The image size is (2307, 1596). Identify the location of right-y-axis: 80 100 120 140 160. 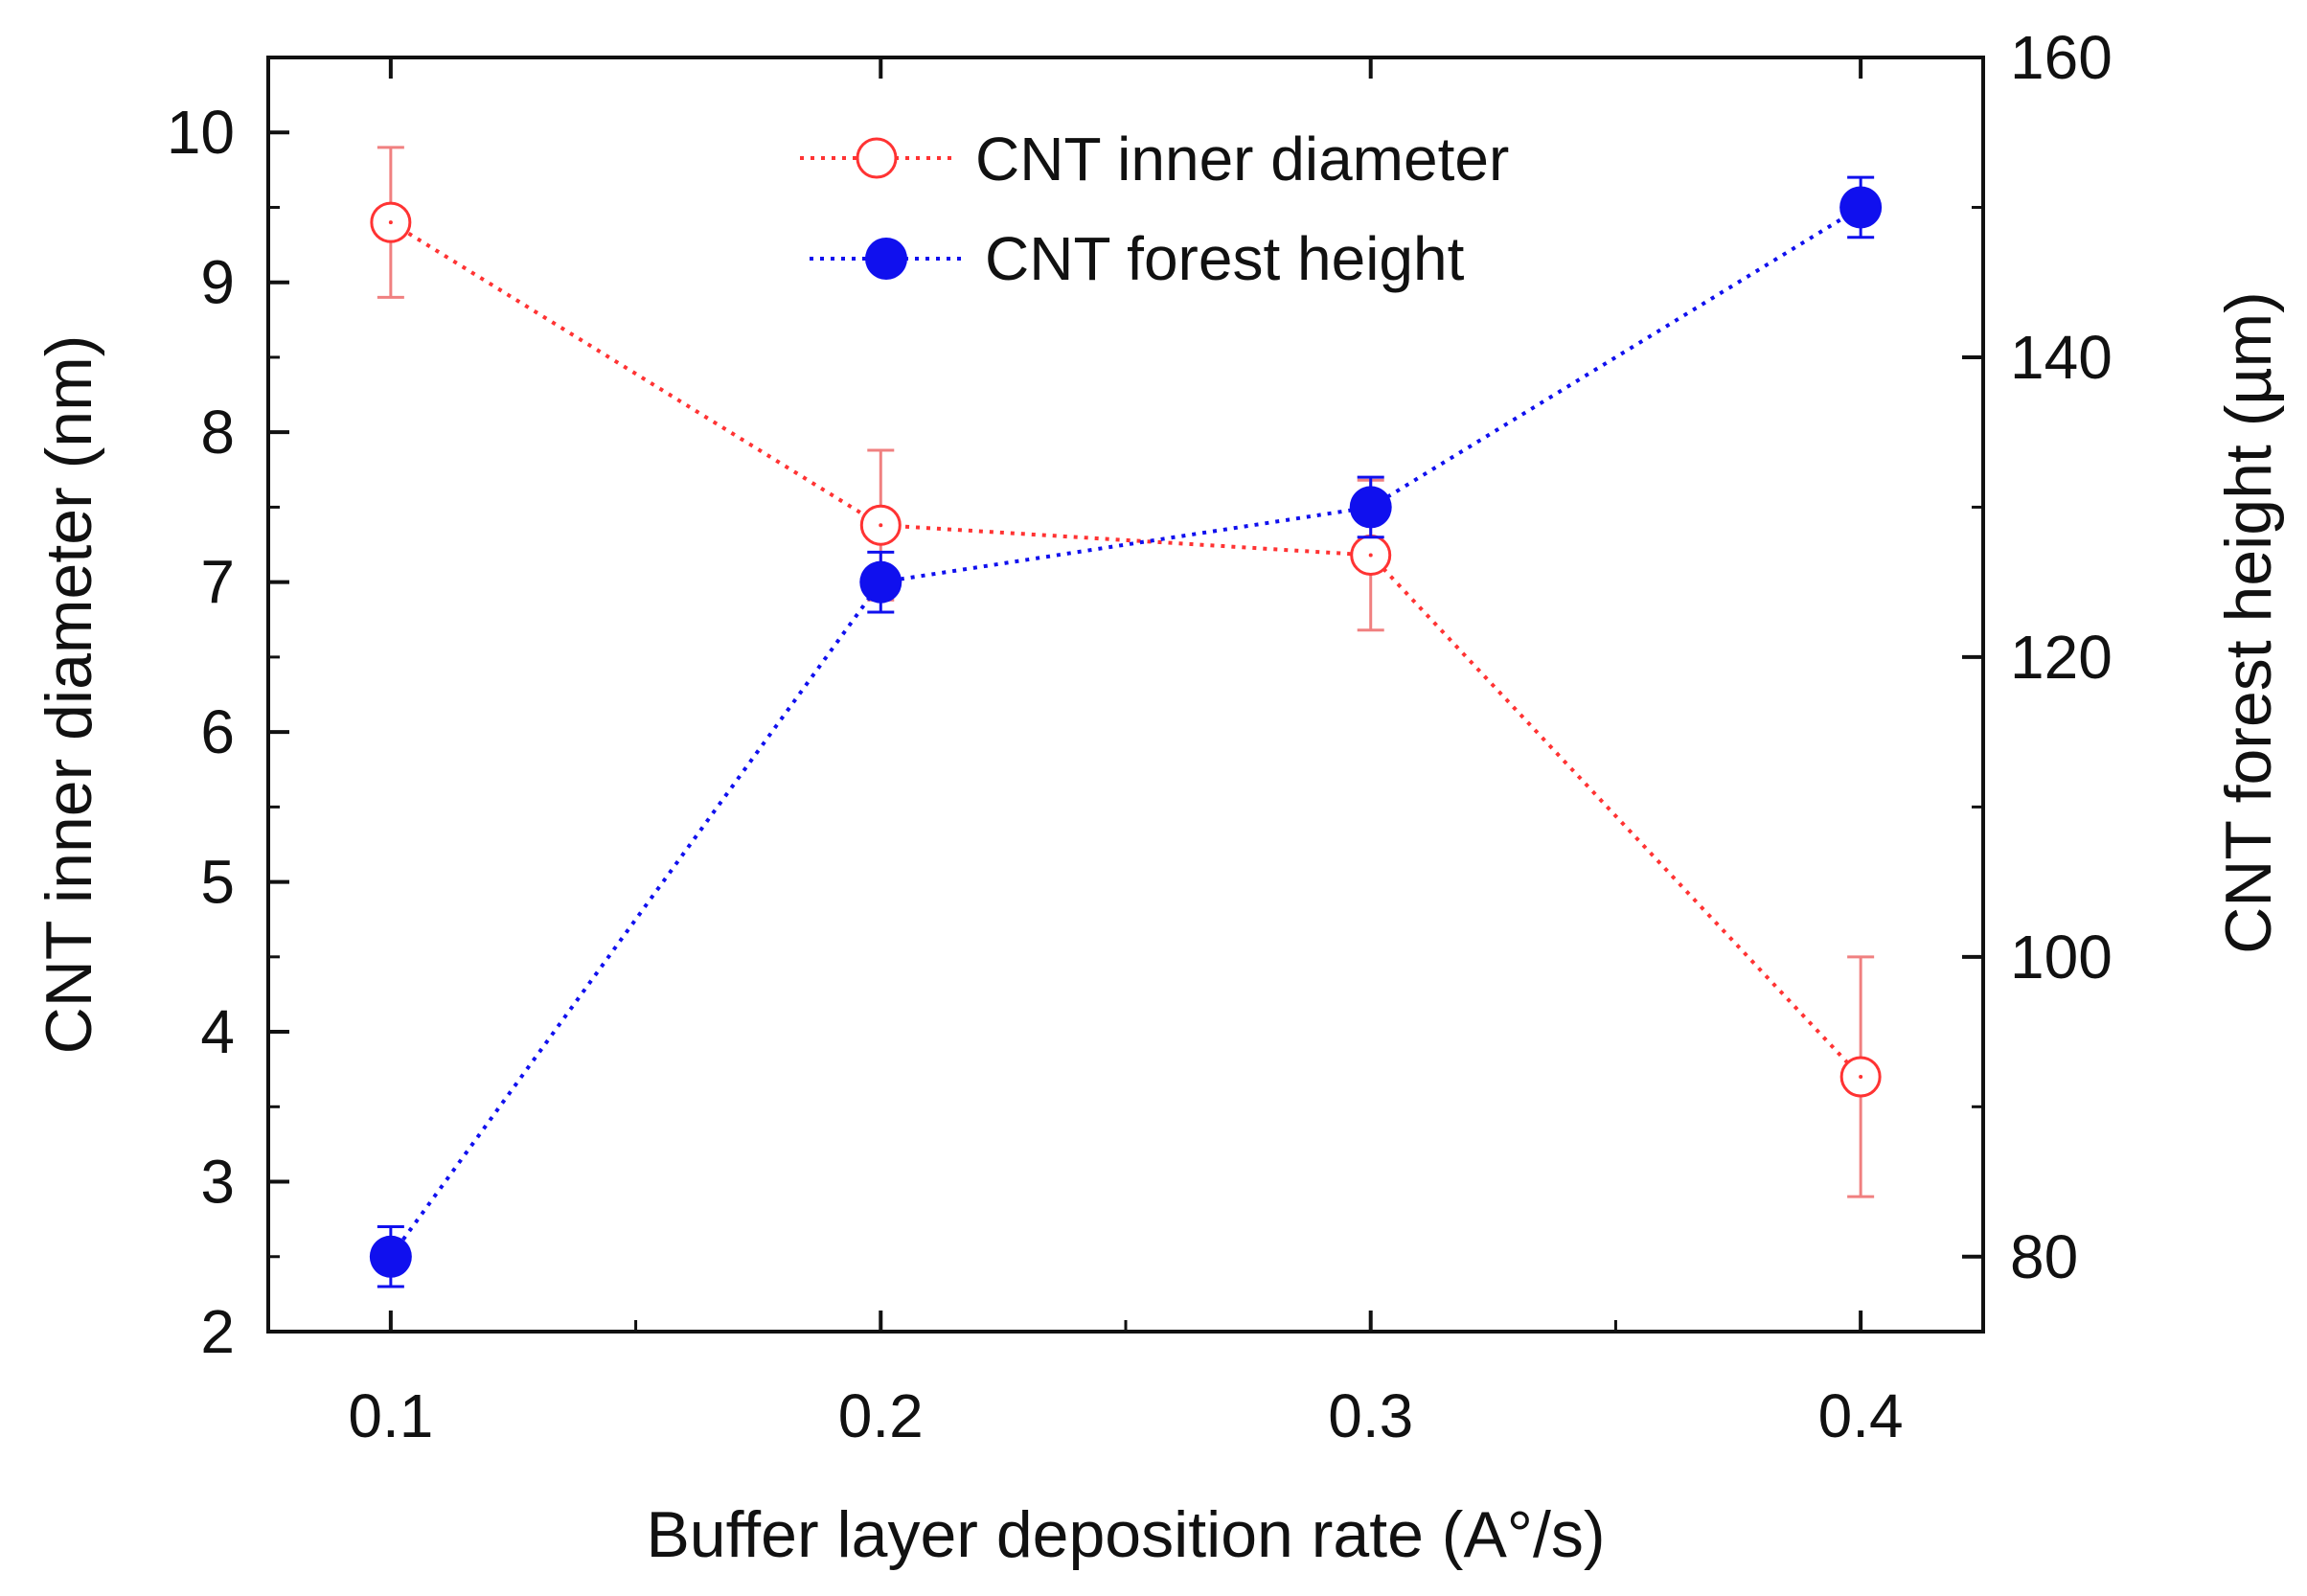
(2038, 657).